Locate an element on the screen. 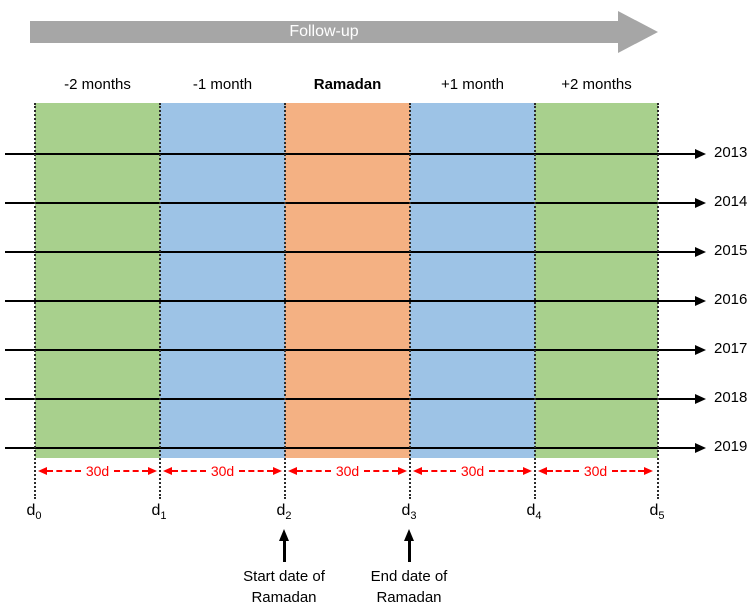 This screenshot has height=609, width=750. band-plus-2-months is located at coordinates (596, 280).